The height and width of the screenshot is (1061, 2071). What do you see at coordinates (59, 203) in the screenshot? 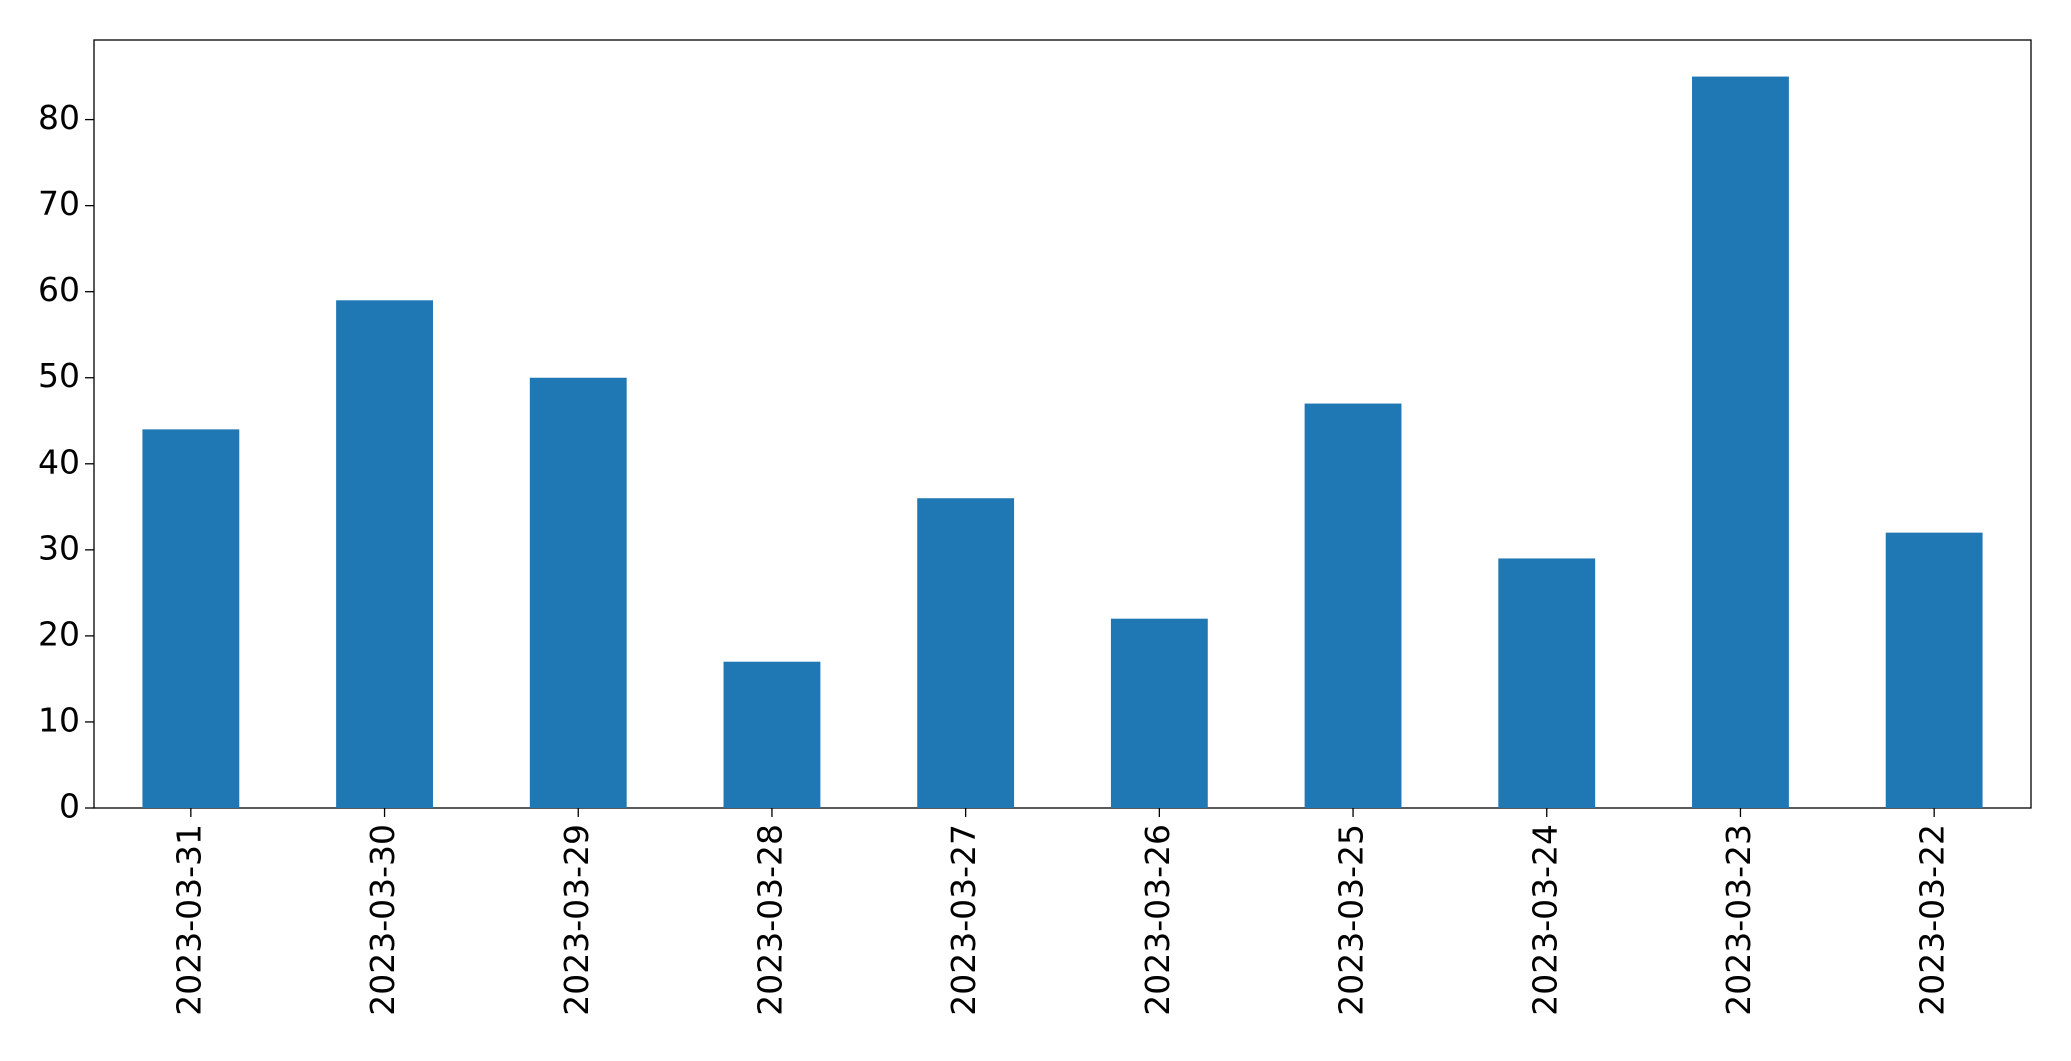
I see `y-tick-label: 70` at bounding box center [59, 203].